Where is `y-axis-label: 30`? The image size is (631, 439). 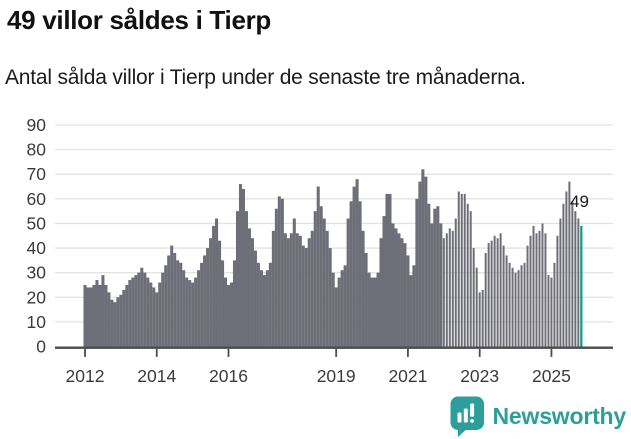
y-axis-label: 30 is located at coordinates (37, 273).